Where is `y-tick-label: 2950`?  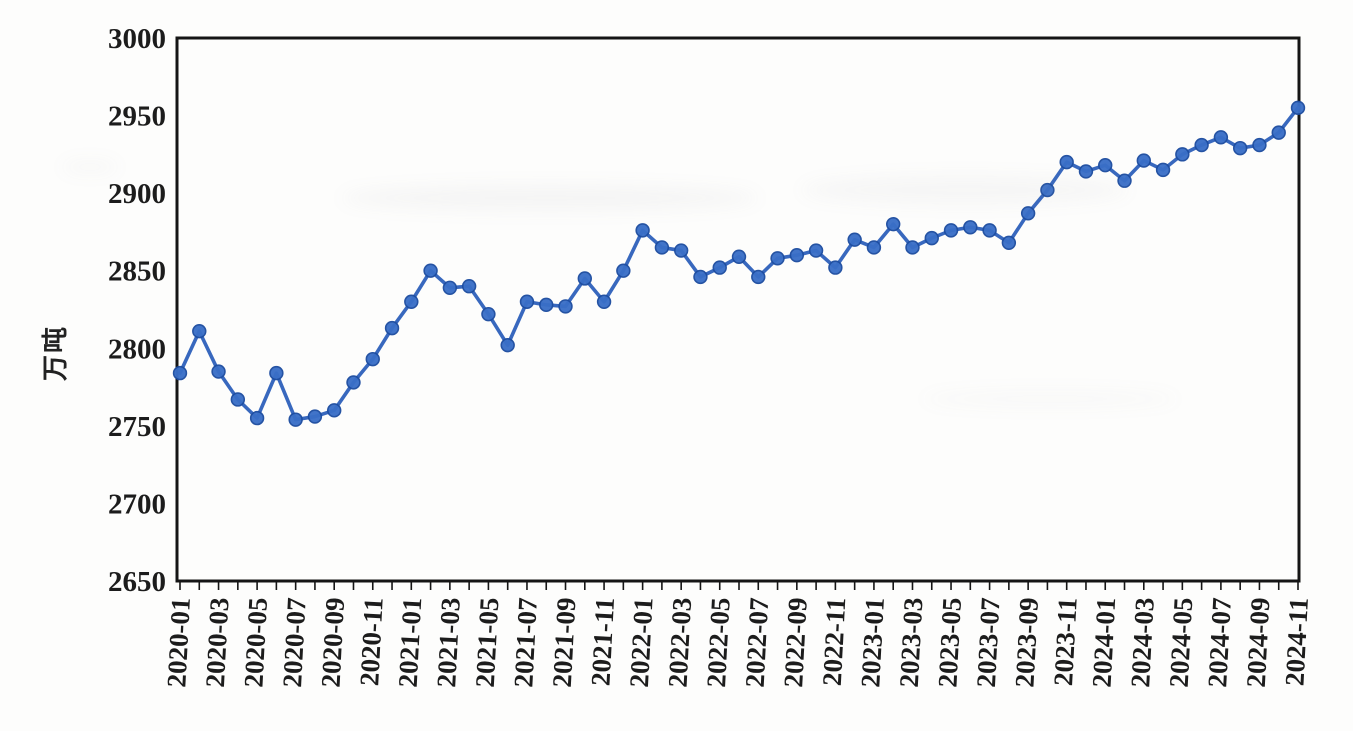
y-tick-label: 2950 is located at coordinates (137, 117).